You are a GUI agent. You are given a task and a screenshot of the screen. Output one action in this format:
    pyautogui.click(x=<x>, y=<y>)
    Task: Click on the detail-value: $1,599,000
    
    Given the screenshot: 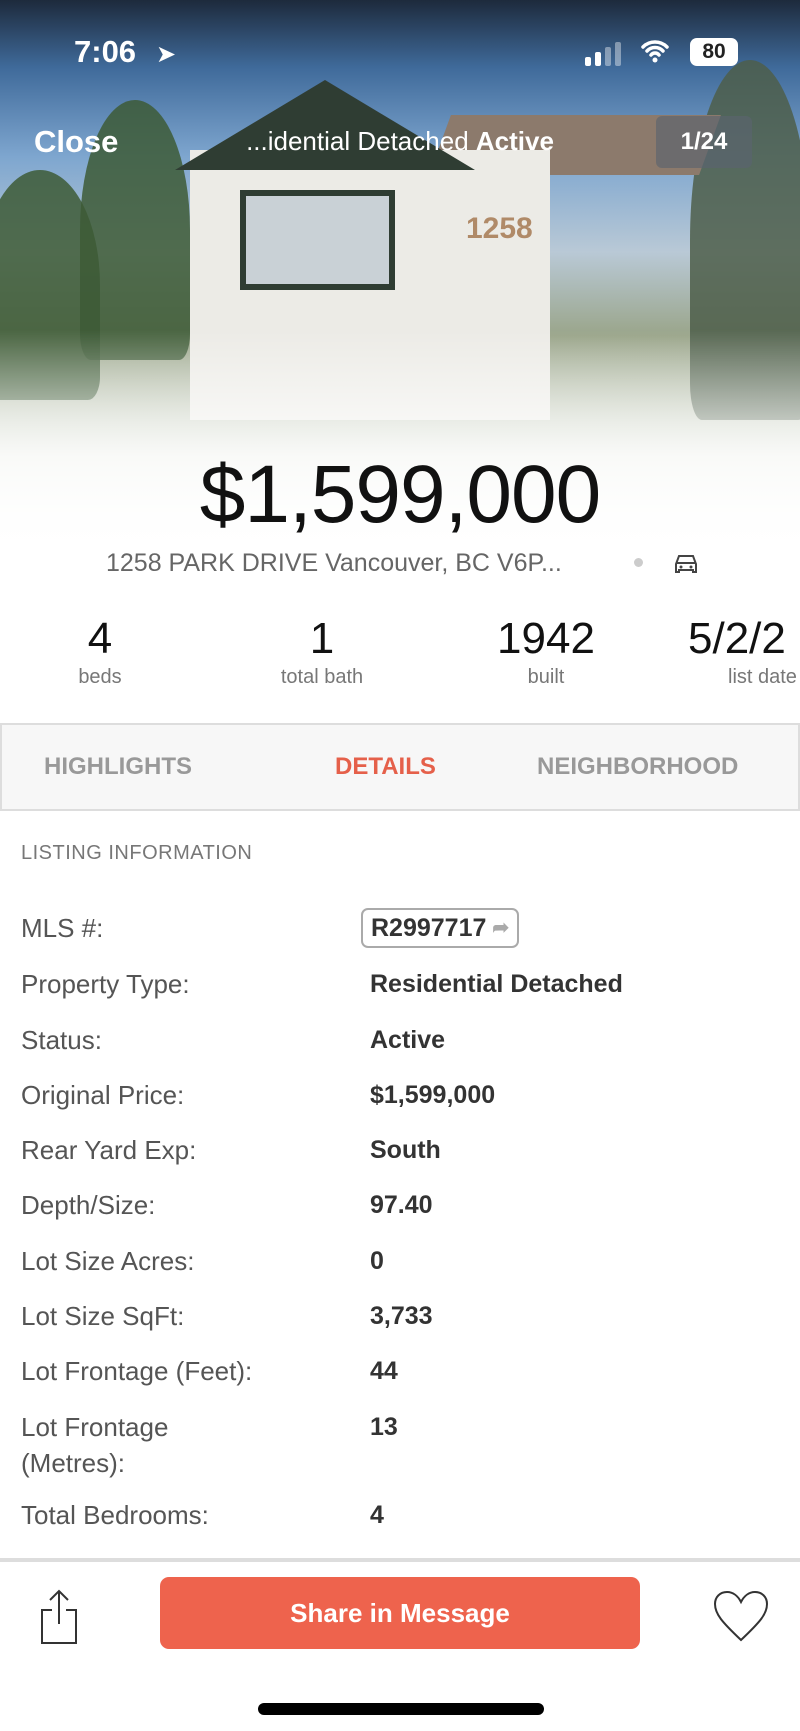 What is the action you would take?
    pyautogui.click(x=433, y=1095)
    